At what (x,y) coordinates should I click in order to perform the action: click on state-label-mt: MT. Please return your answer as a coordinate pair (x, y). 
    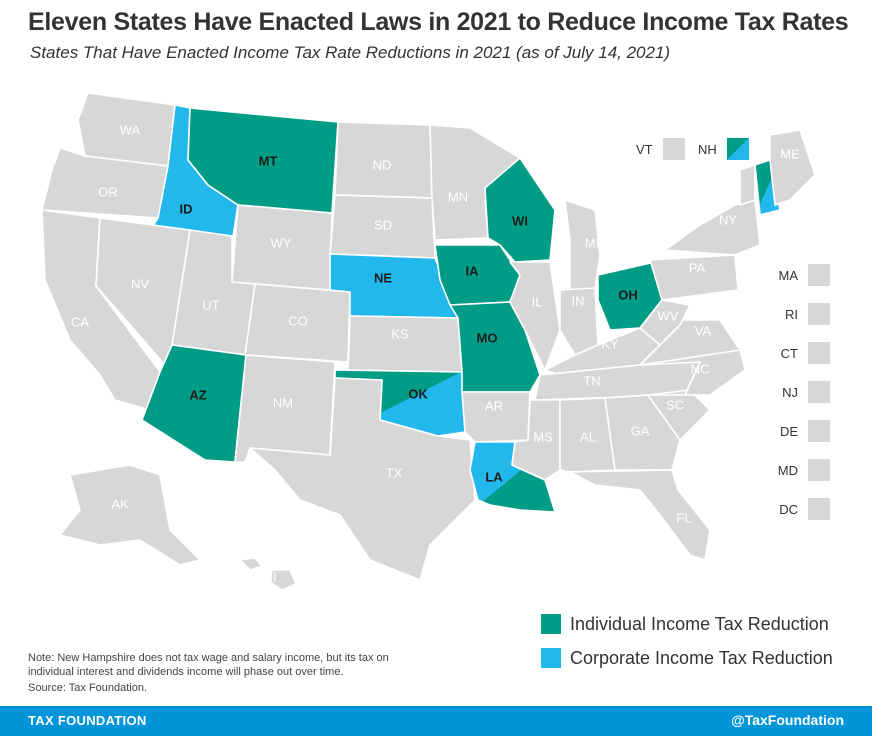
    Looking at the image, I should click on (268, 160).